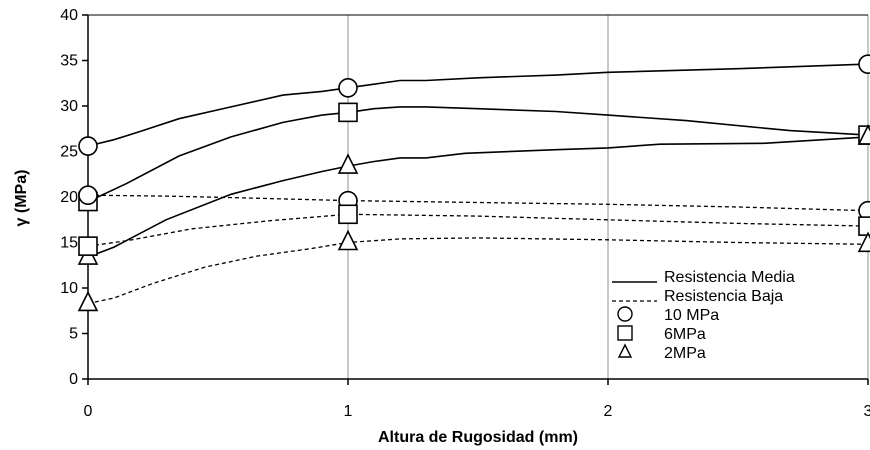  I want to click on legend-label-1: Resistencia Baja, so click(723, 296).